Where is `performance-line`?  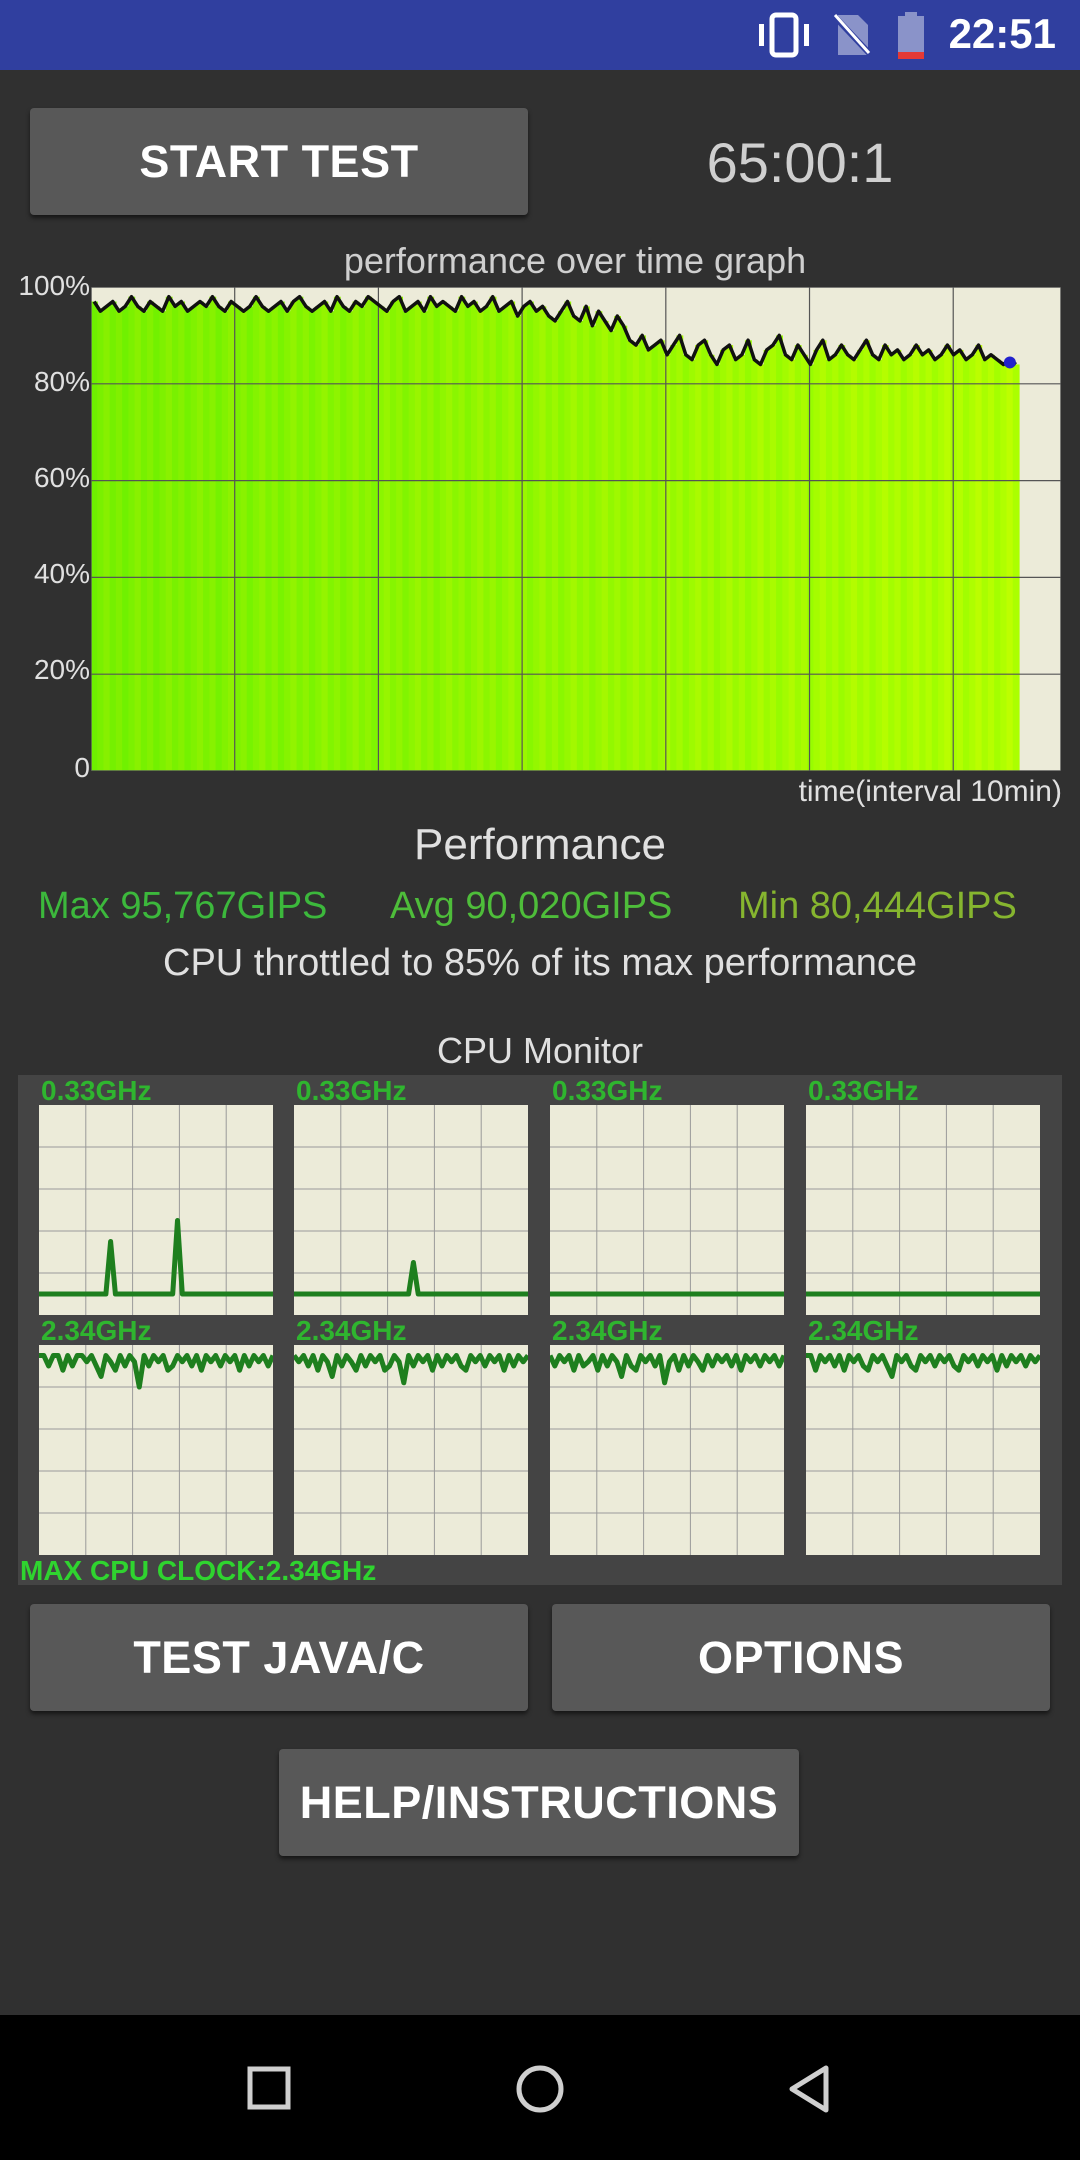
performance-line is located at coordinates (554, 330).